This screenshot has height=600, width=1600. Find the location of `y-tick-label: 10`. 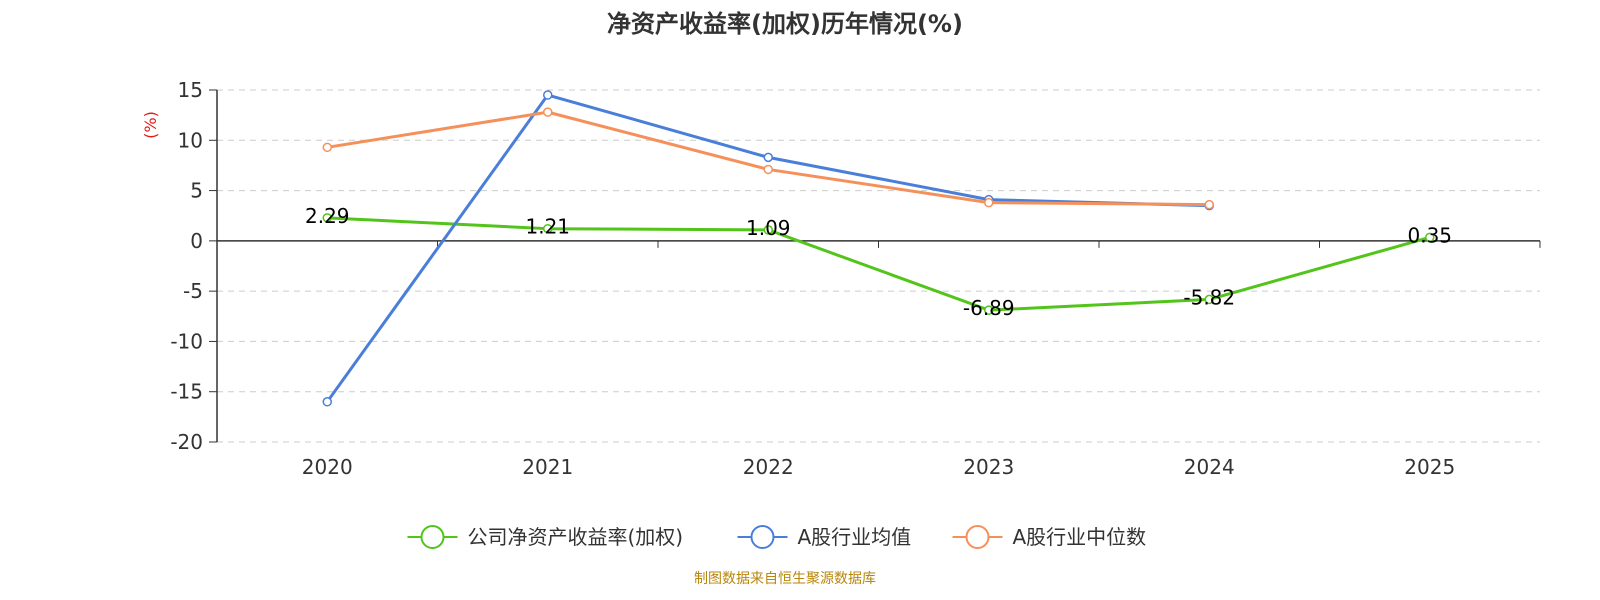

y-tick-label: 10 is located at coordinates (190, 140).